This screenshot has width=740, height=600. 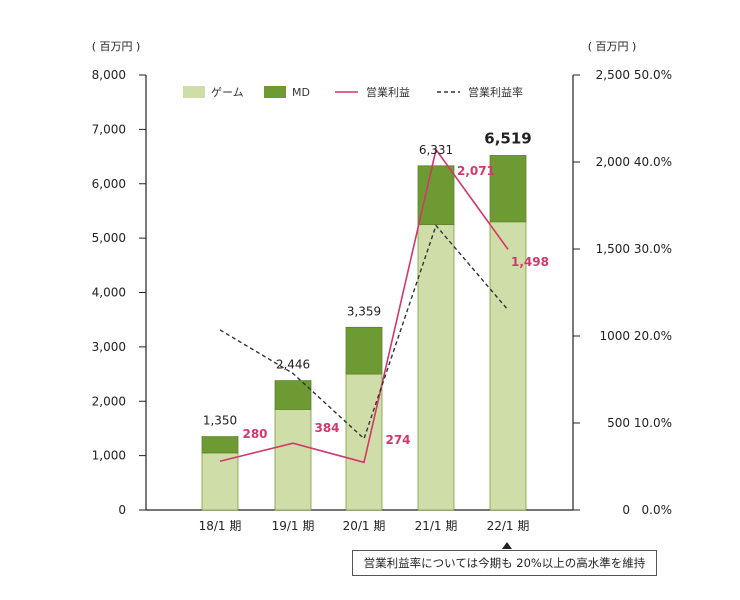 I want to click on category-label: 20/1 期, so click(x=364, y=526).